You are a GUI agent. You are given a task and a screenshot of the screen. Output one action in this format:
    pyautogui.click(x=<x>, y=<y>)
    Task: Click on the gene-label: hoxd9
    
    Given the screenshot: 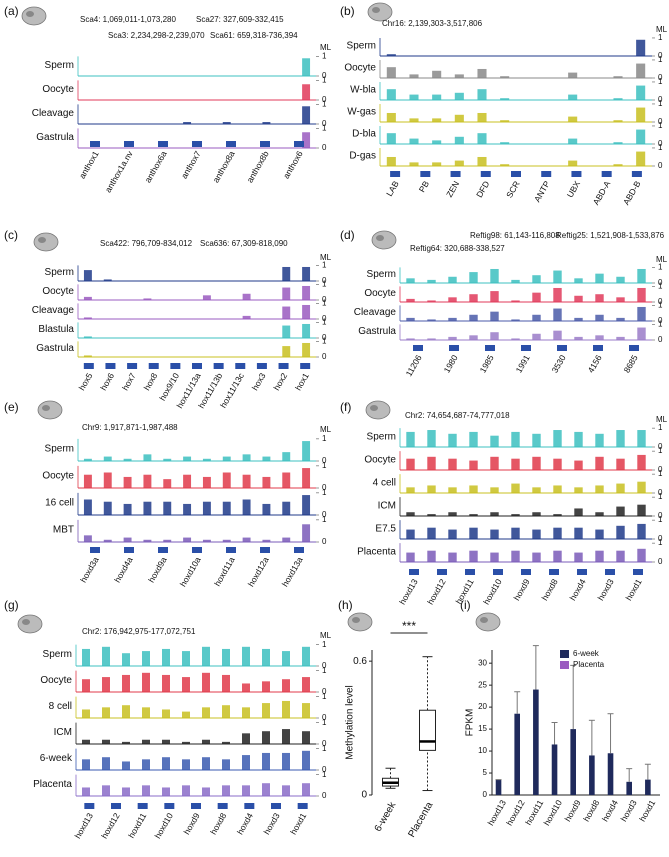 What is the action you would take?
    pyautogui.click(x=521, y=589)
    